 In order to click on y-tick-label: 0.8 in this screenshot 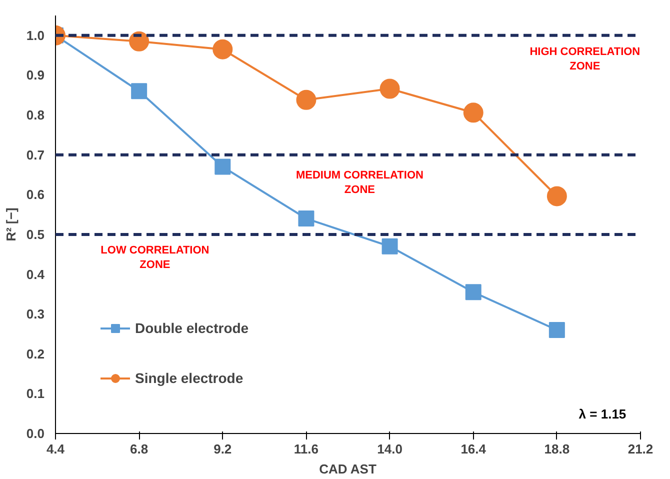, I will do `click(35, 115)`.